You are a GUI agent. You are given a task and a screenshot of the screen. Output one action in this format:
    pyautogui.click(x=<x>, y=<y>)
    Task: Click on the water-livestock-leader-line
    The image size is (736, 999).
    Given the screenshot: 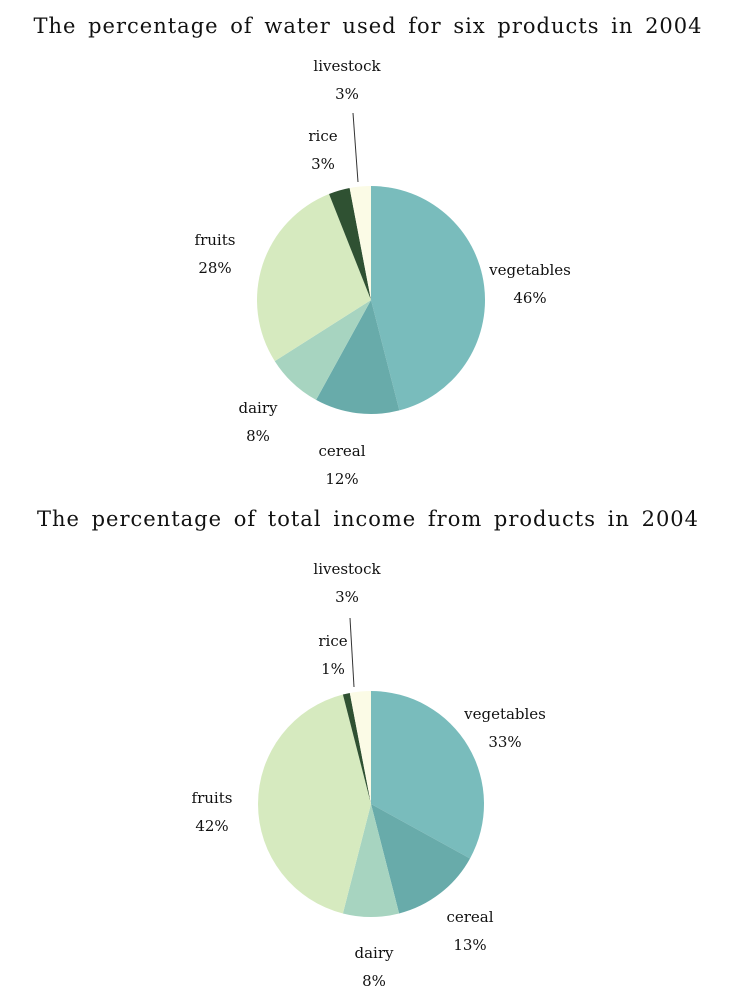 What is the action you would take?
    pyautogui.click(x=355, y=147)
    